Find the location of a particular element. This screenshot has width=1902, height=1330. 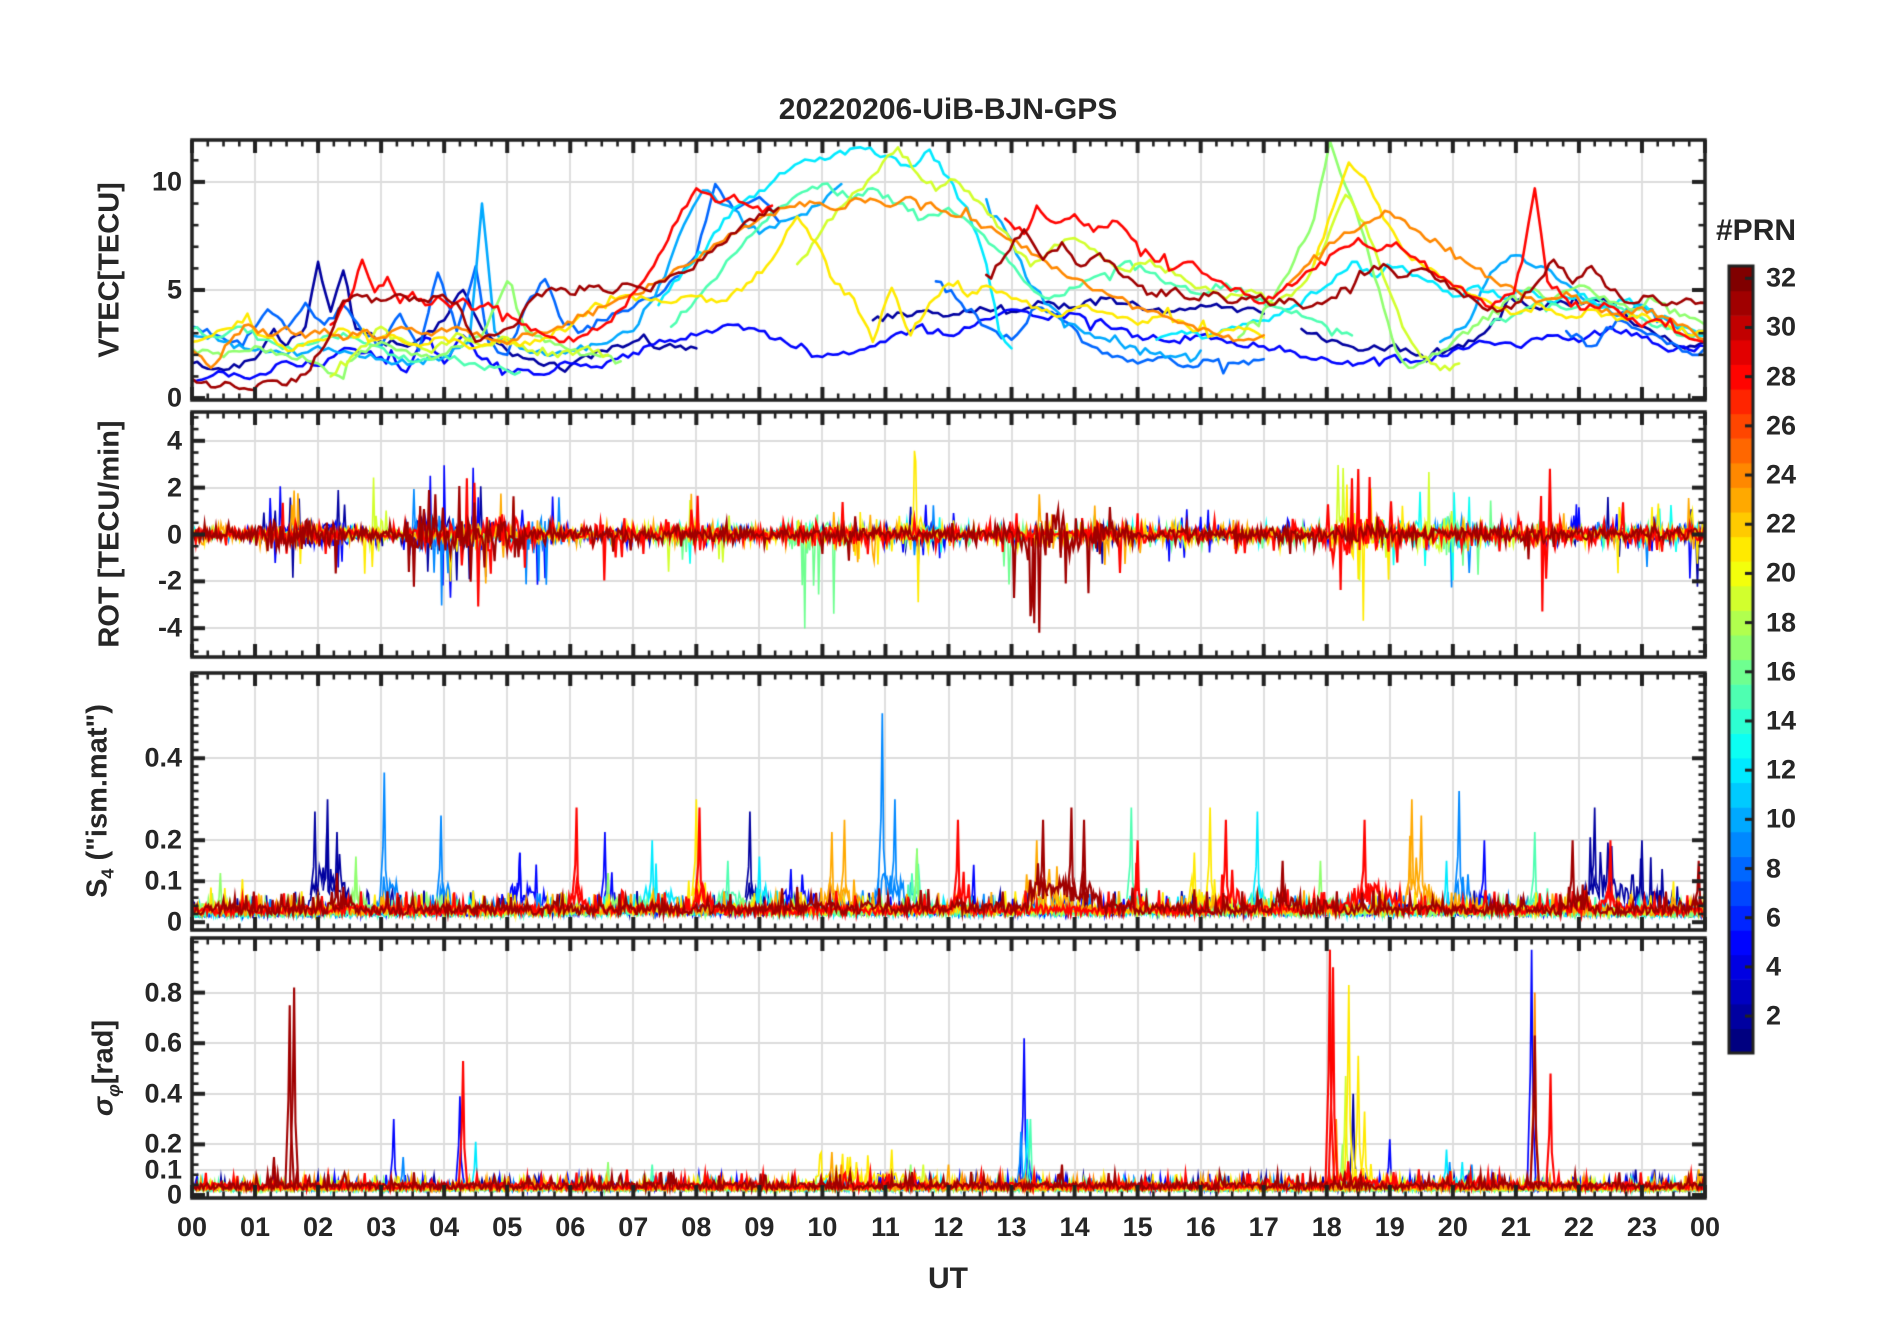

y-tick-label: 0.8 is located at coordinates (163, 992).